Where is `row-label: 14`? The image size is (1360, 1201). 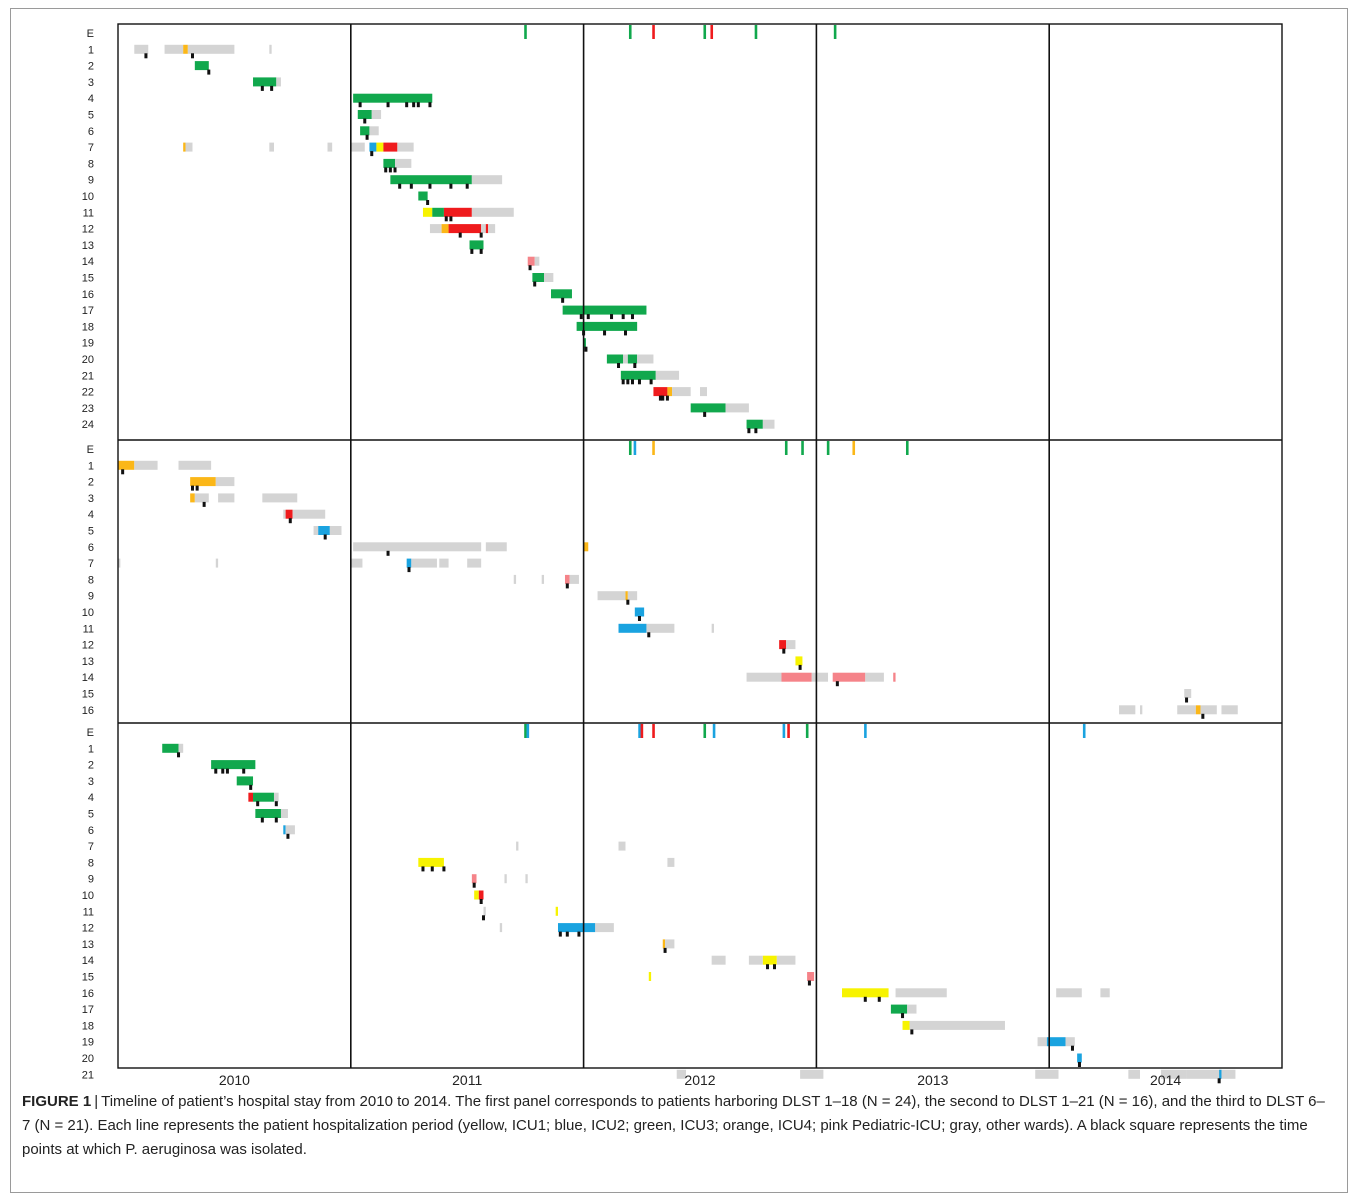
row-label: 14 is located at coordinates (88, 678).